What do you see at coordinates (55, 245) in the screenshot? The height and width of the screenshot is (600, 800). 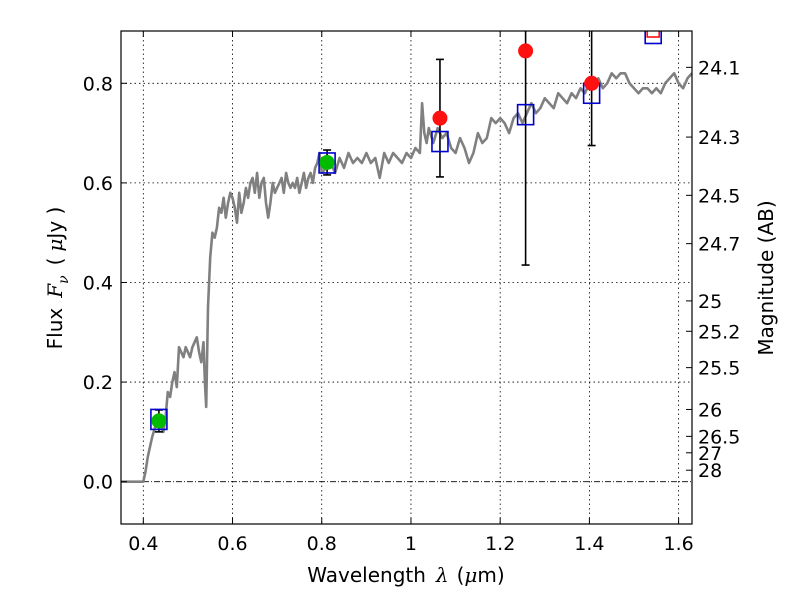 I see `y-axis-label-unit-mu: μ` at bounding box center [55, 245].